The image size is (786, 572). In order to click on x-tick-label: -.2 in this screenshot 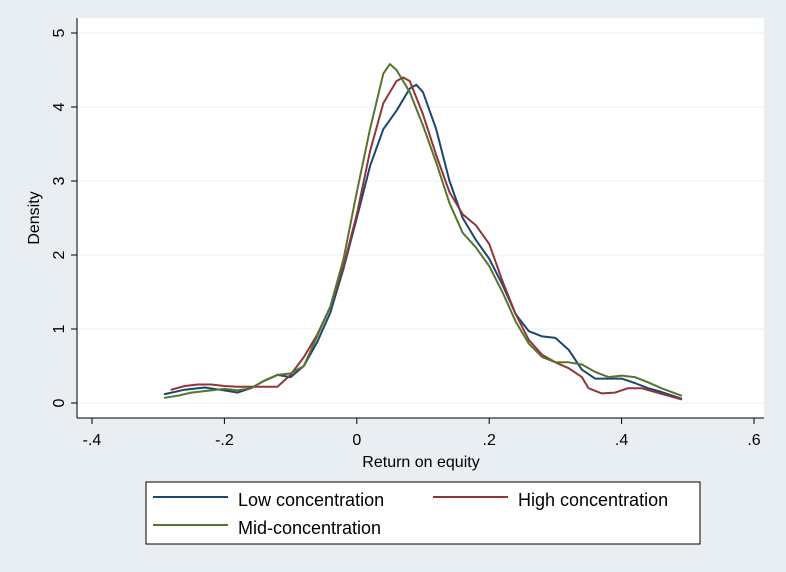, I will do `click(224, 440)`.